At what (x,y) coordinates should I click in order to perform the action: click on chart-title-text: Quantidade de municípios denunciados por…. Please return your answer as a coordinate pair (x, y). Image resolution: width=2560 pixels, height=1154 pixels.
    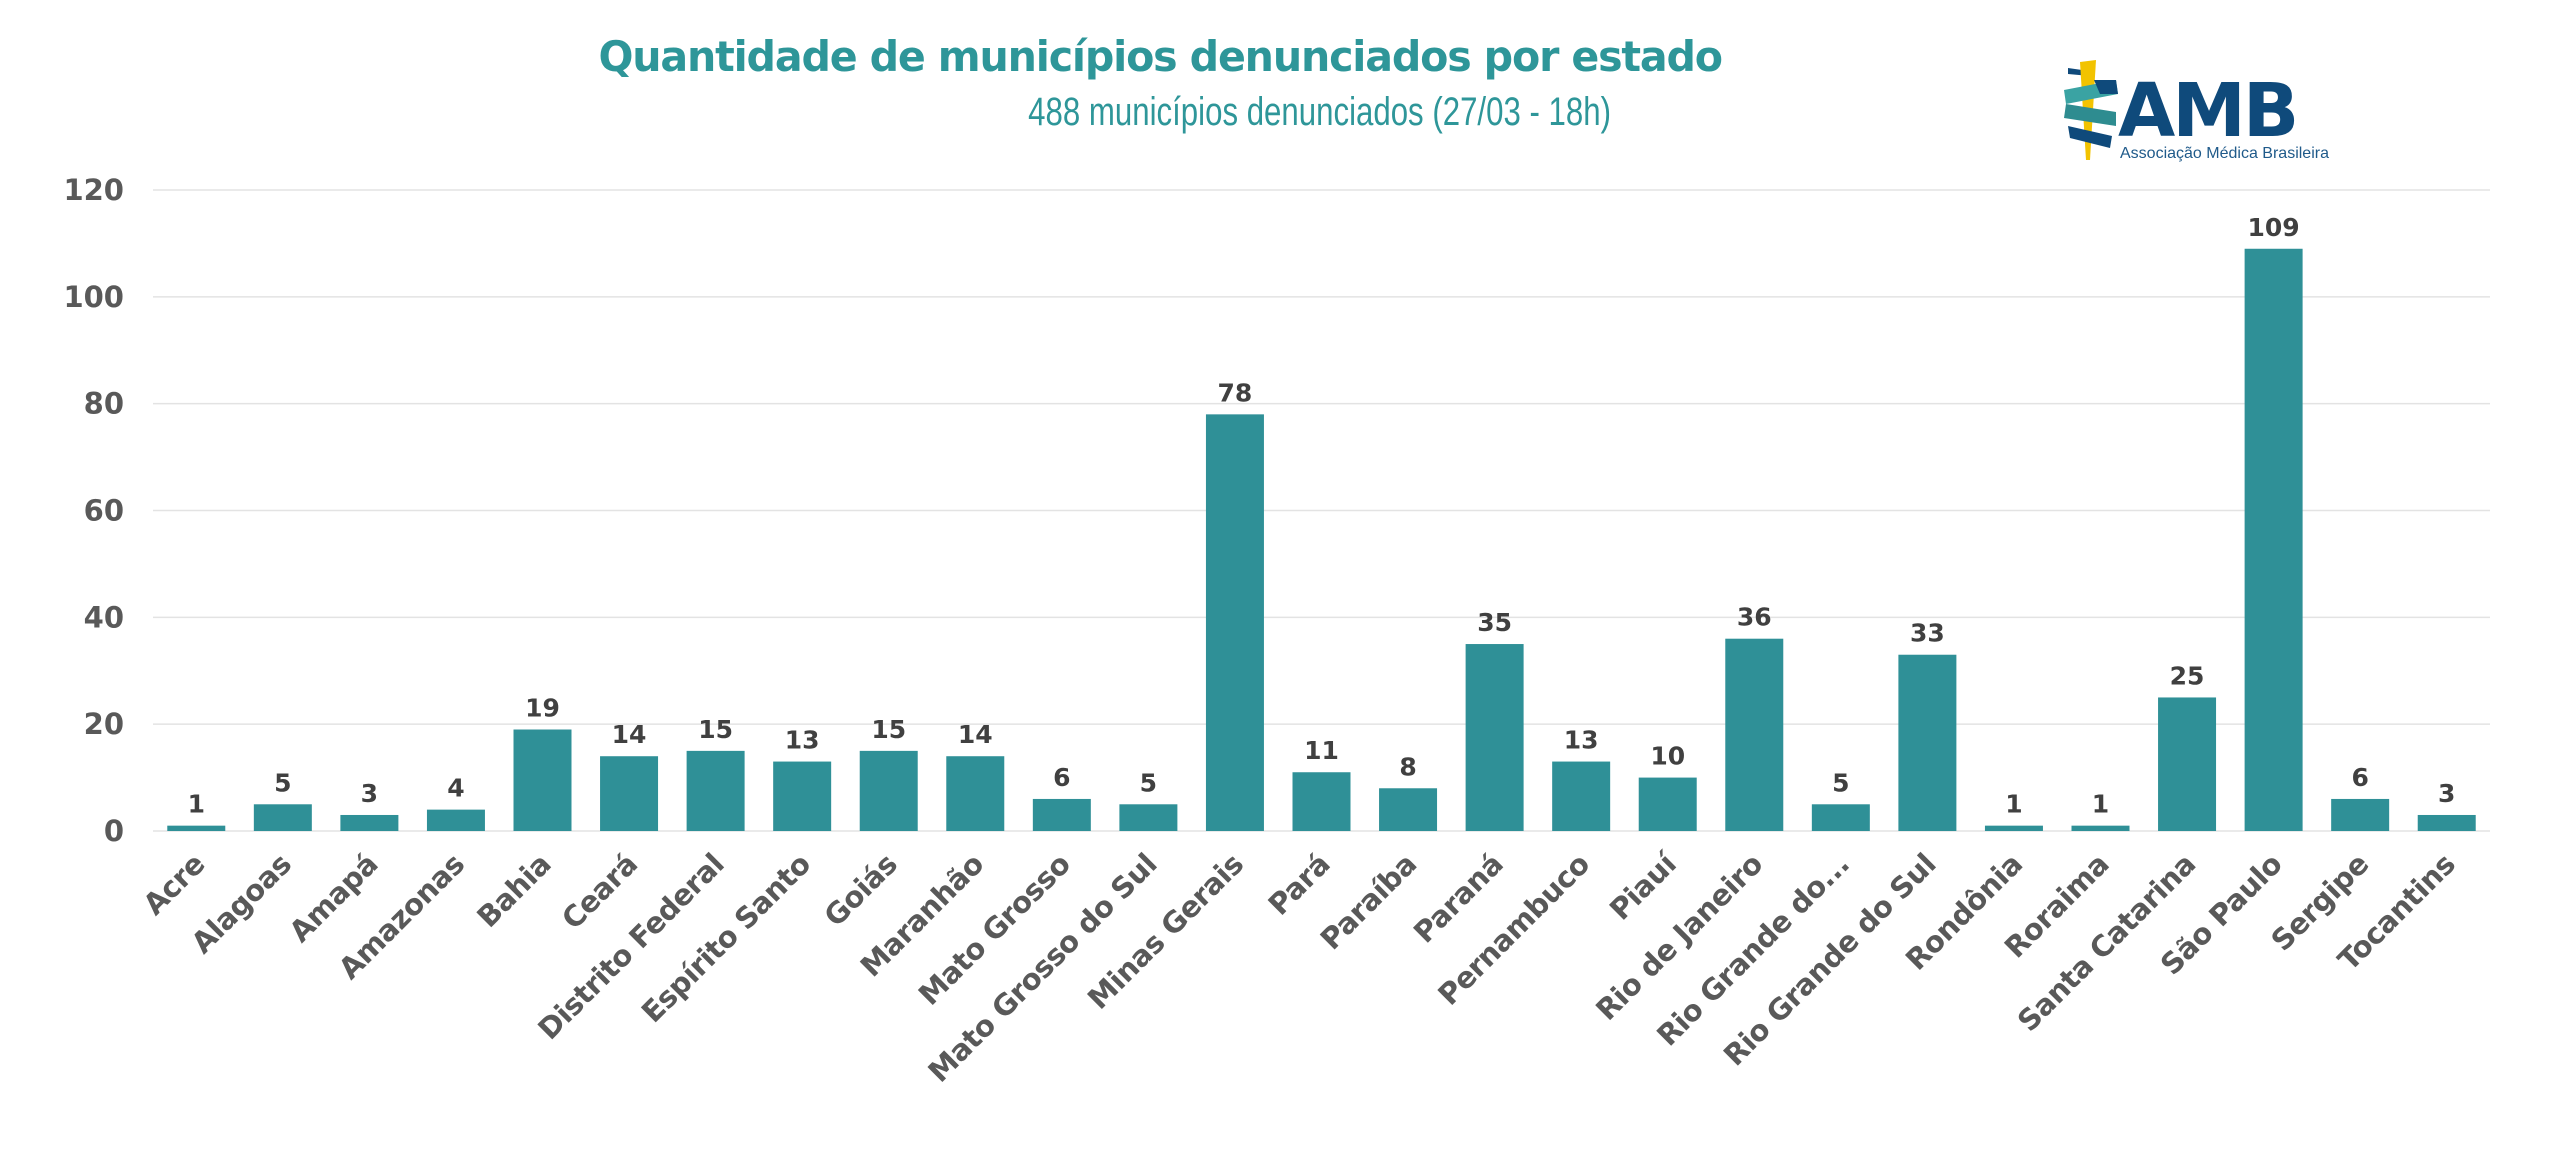
    Looking at the image, I should click on (1160, 56).